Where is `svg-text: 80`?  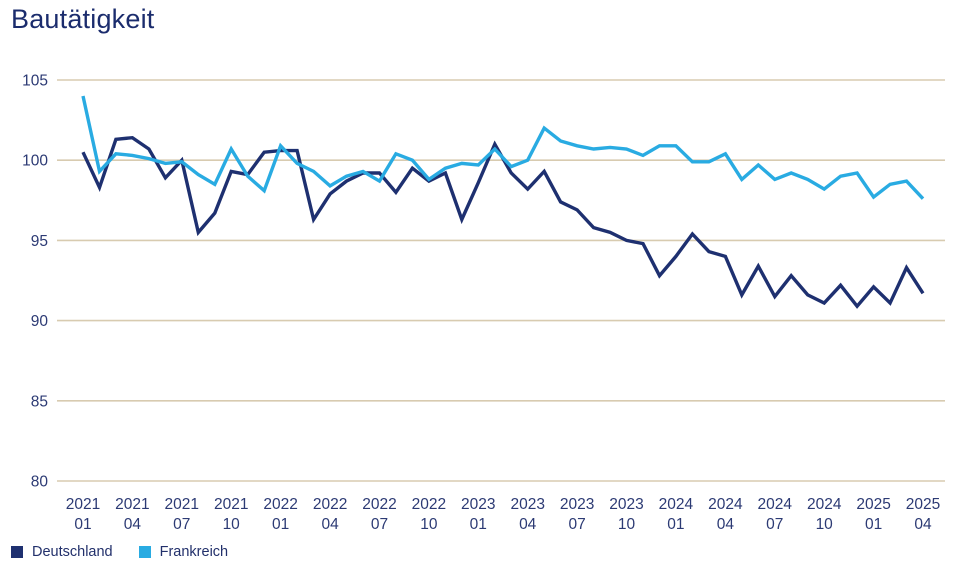 svg-text: 80 is located at coordinates (40, 482).